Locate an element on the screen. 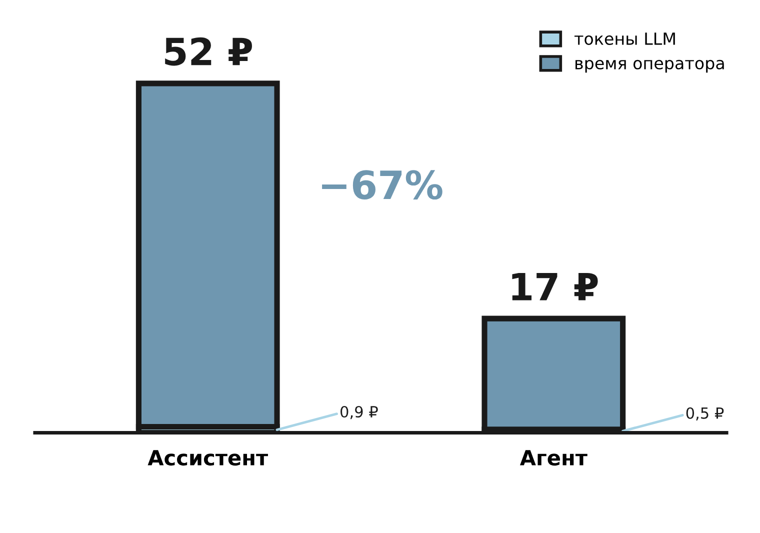 The height and width of the screenshot is (533, 760). x-tick-label: Ассистент is located at coordinates (208, 458).